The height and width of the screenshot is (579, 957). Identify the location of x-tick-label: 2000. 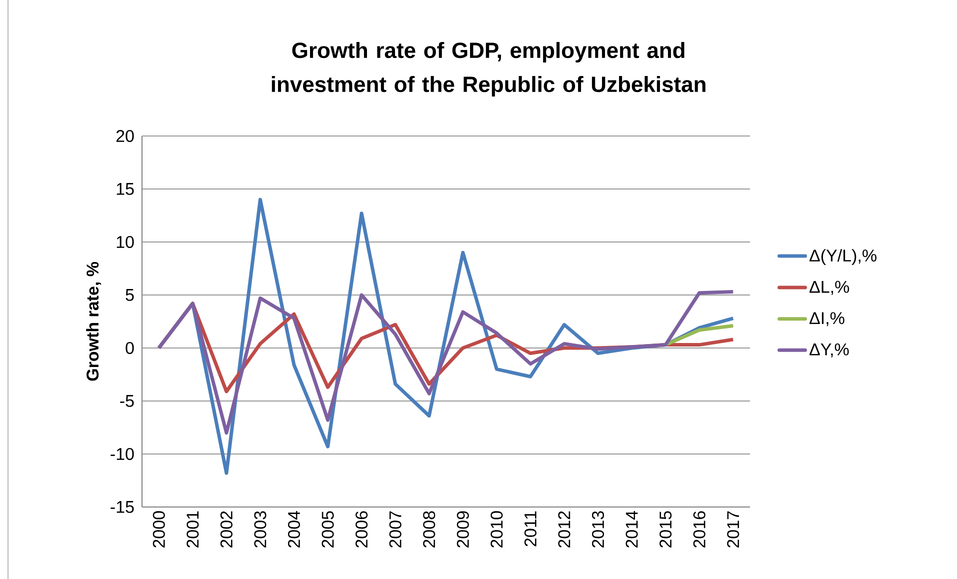
(158, 529).